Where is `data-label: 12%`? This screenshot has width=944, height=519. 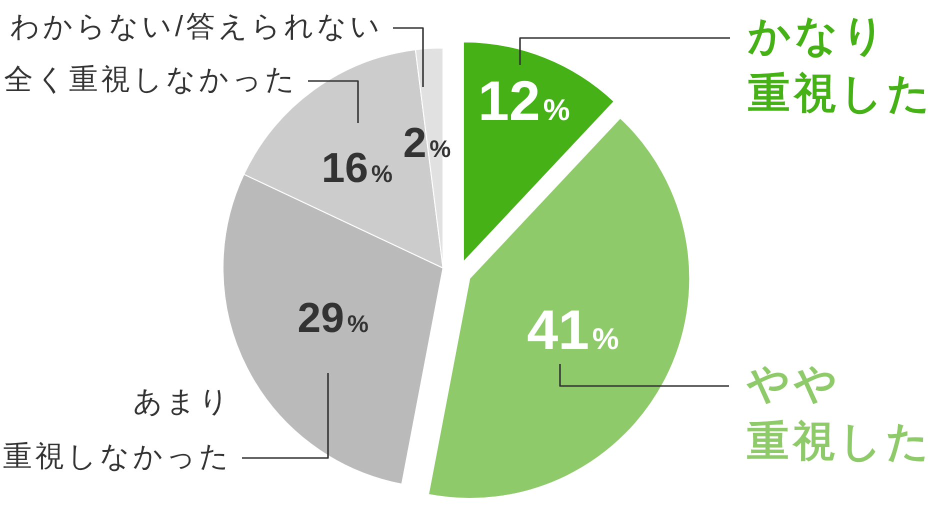 data-label: 12% is located at coordinates (524, 100).